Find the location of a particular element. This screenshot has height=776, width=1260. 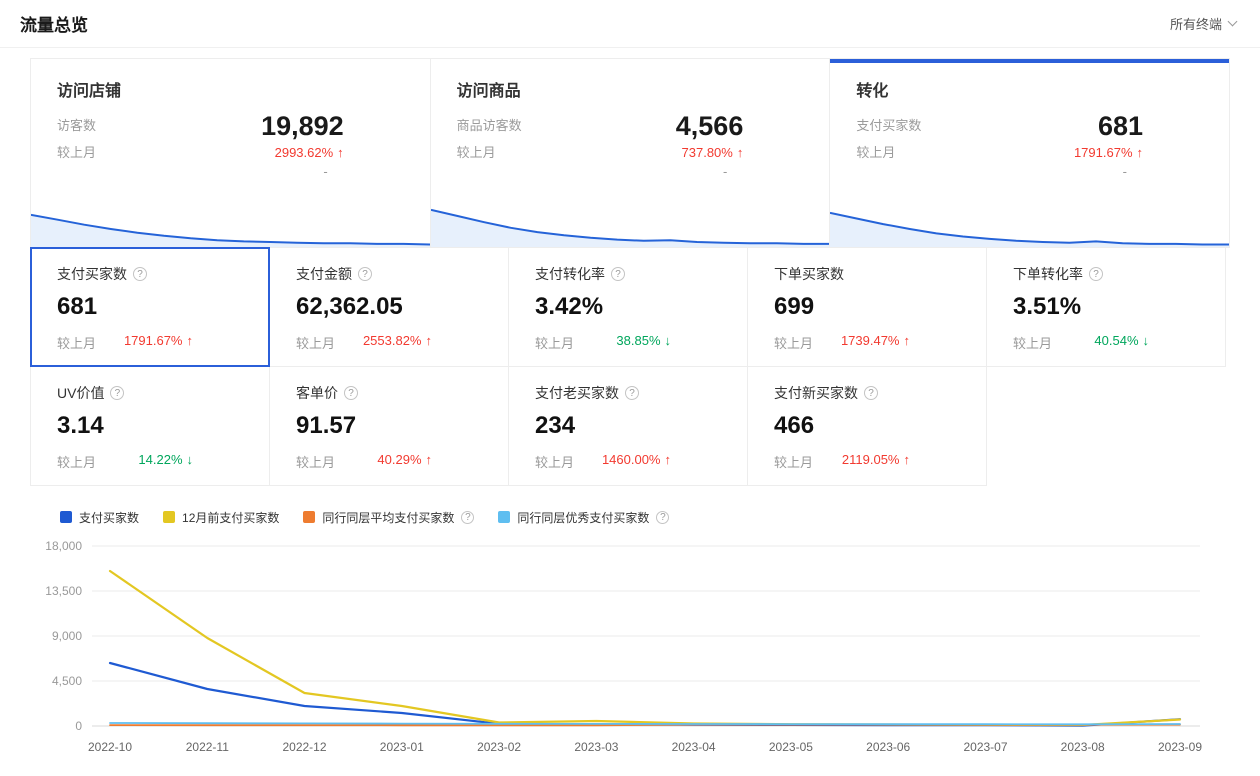

terminal-dropdown: 所有终端 is located at coordinates (1203, 23).